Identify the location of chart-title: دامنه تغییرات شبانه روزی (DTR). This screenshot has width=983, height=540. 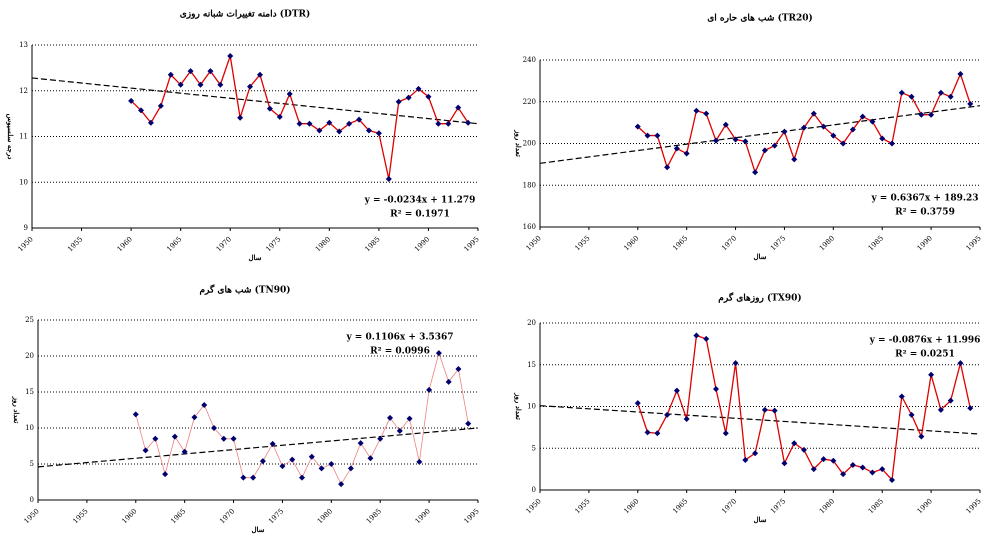
(245, 14).